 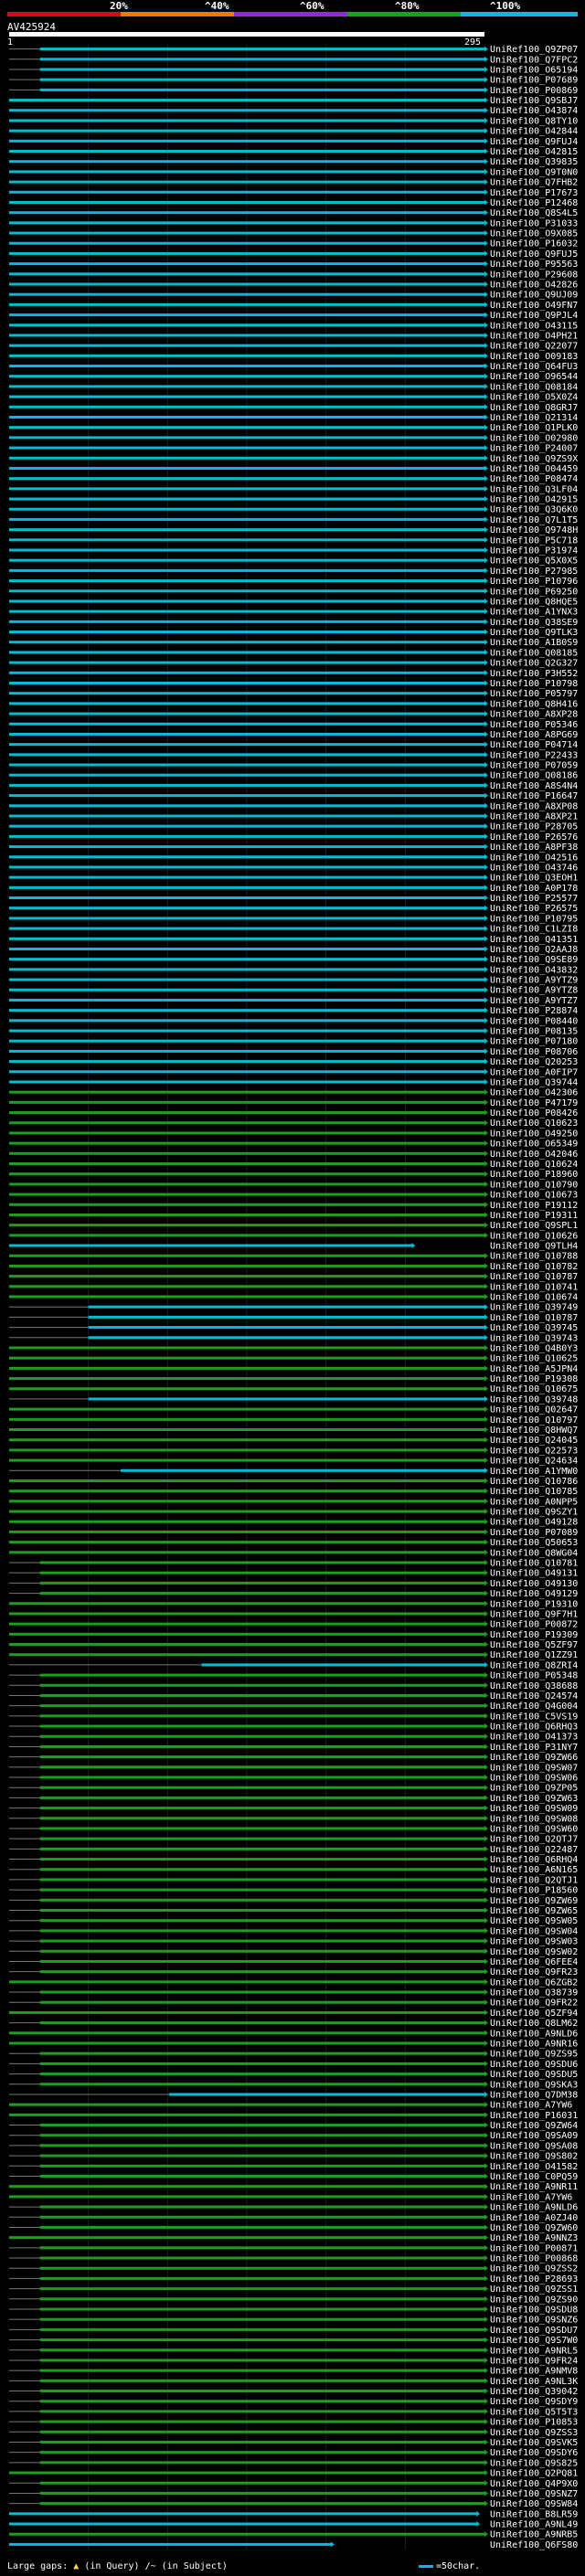 I want to click on hit-label: UniRef100_P05346, so click(x=534, y=725).